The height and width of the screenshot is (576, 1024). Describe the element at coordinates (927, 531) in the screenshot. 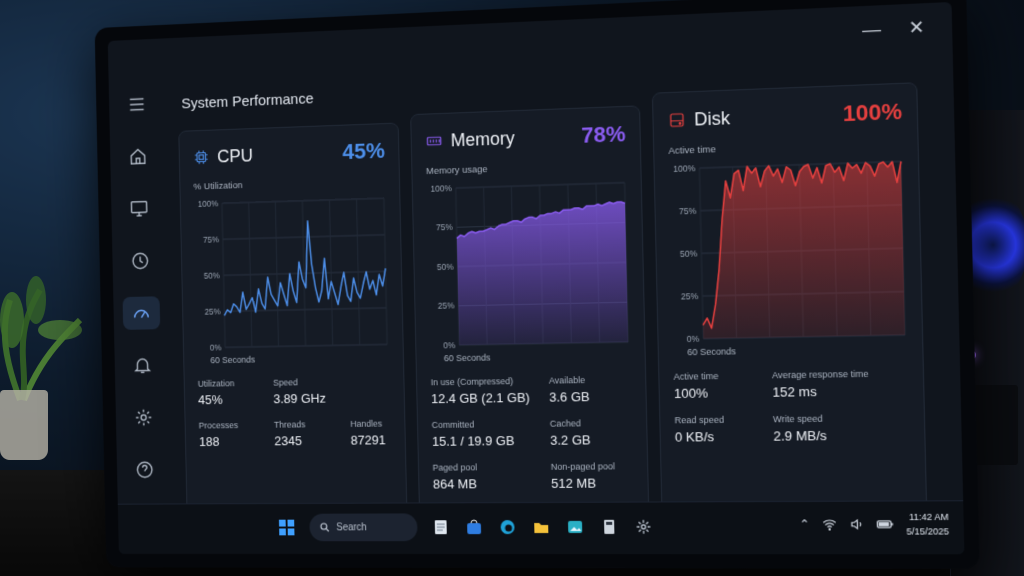

I see `clock-date: 5/15/2025` at that location.